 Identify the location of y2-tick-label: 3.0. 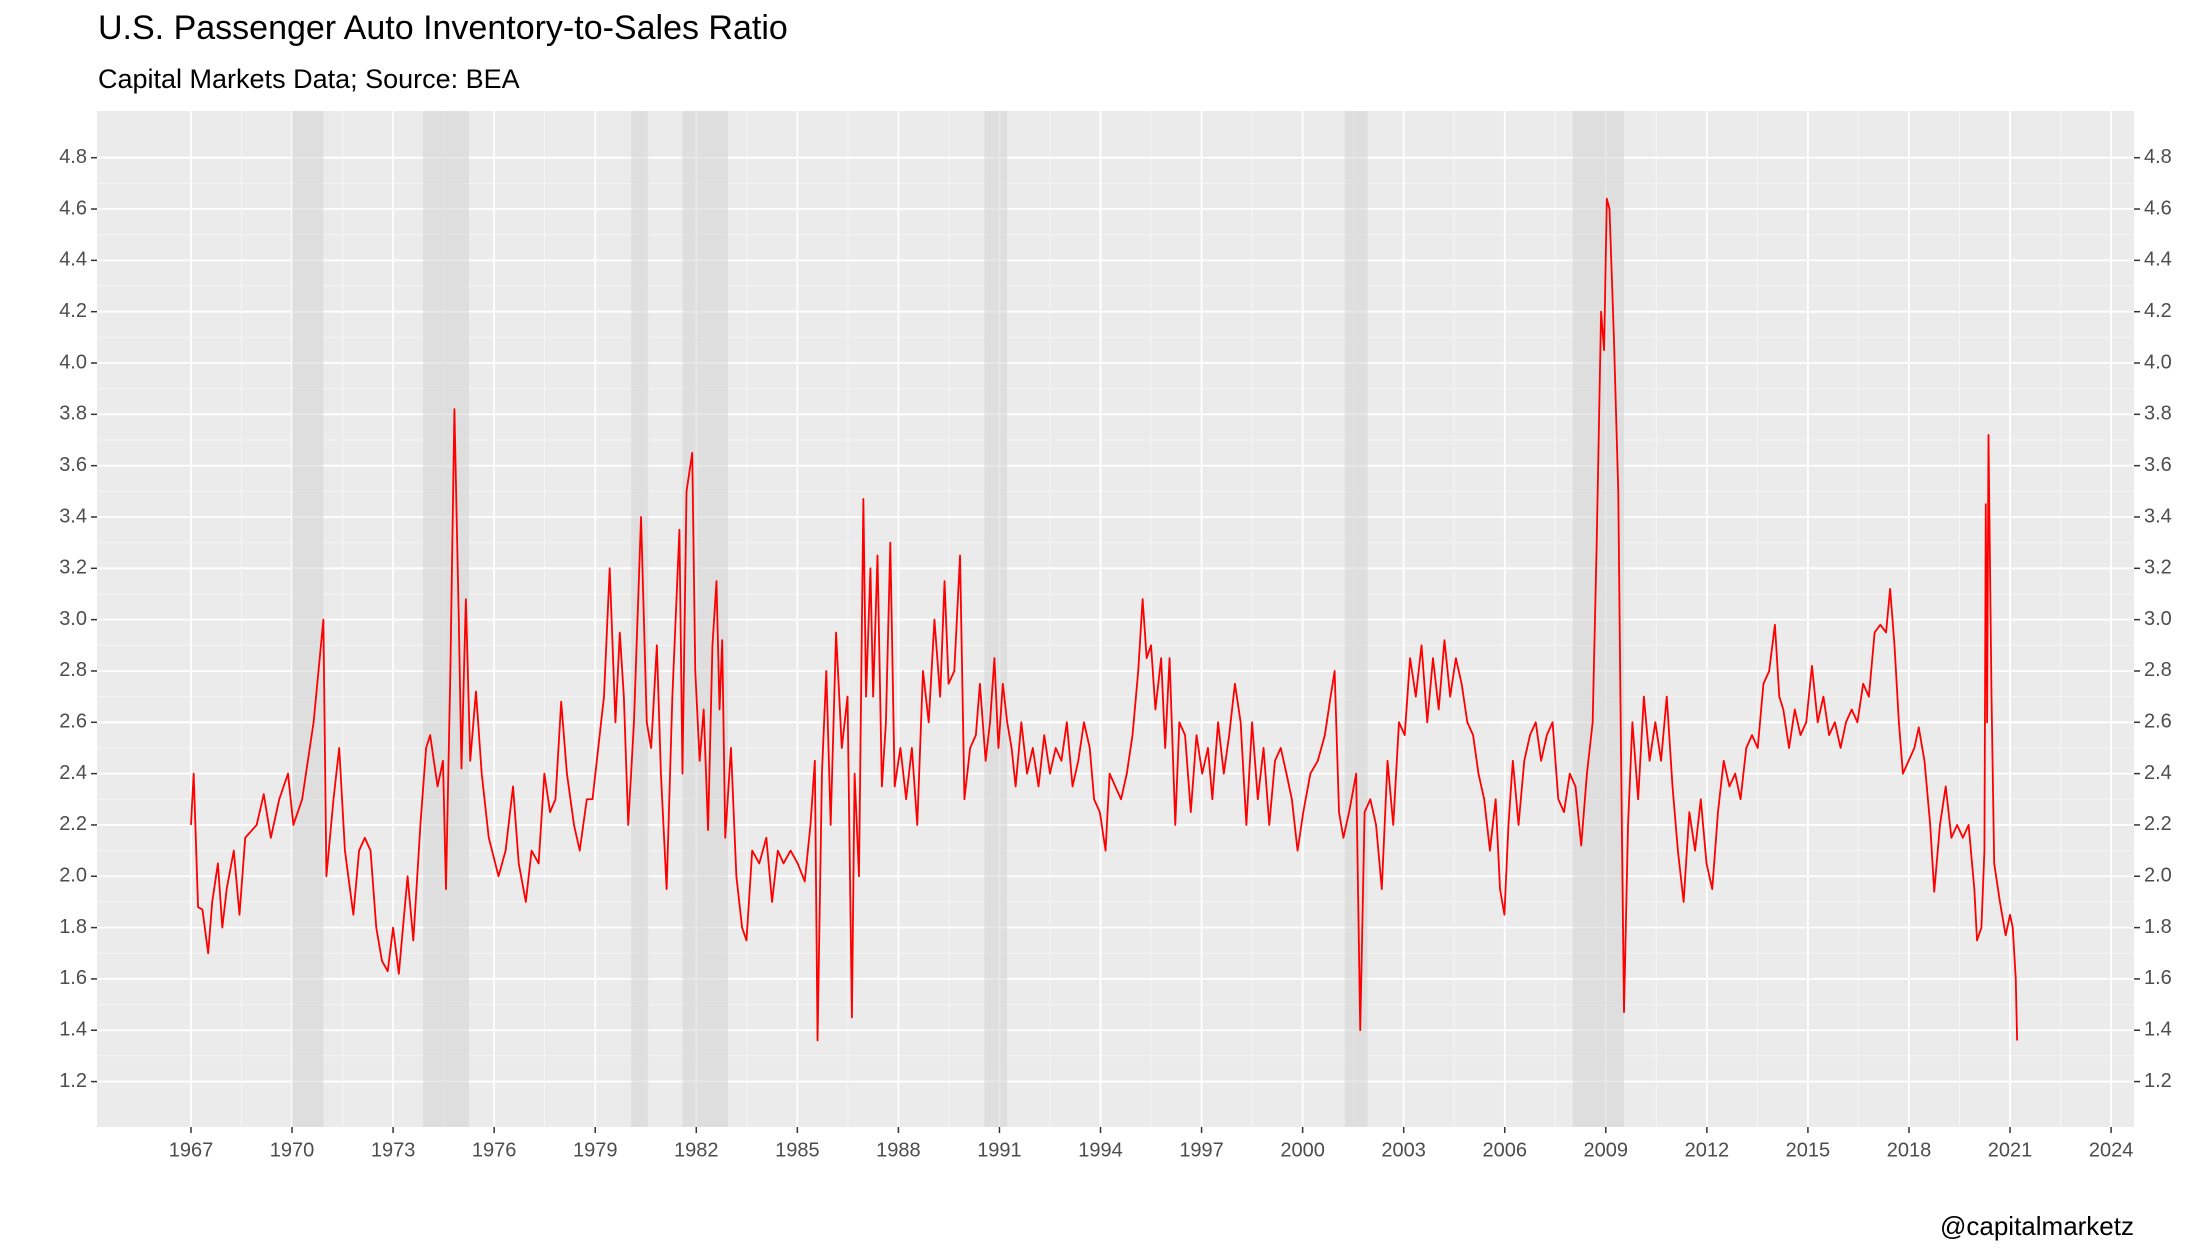
(2158, 619).